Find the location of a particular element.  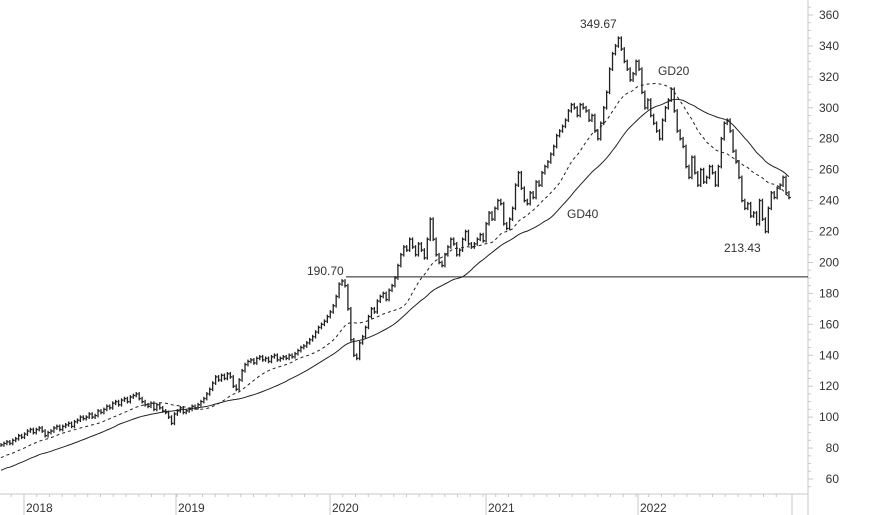

y-tick-label: 200 is located at coordinates (829, 262).